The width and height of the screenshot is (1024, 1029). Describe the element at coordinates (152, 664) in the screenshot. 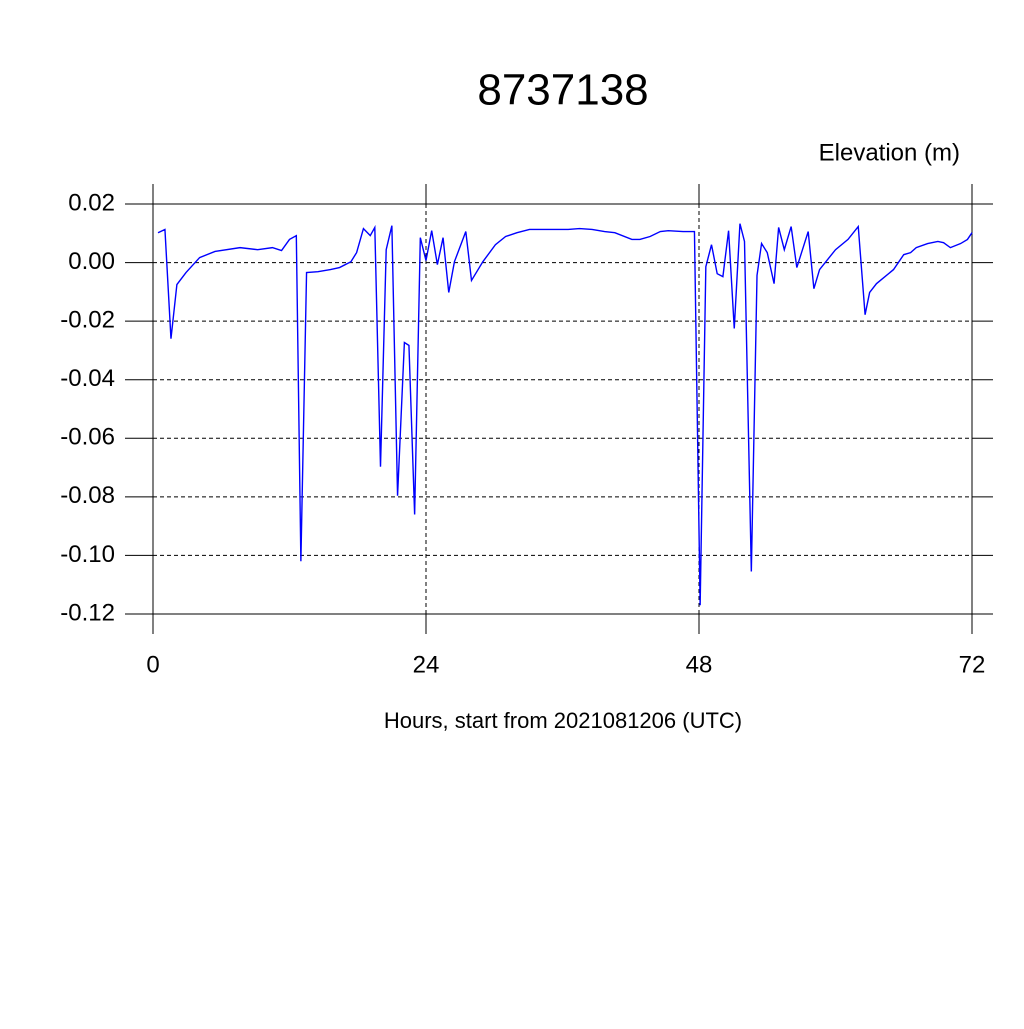

I see `x-tick-label: 0` at that location.